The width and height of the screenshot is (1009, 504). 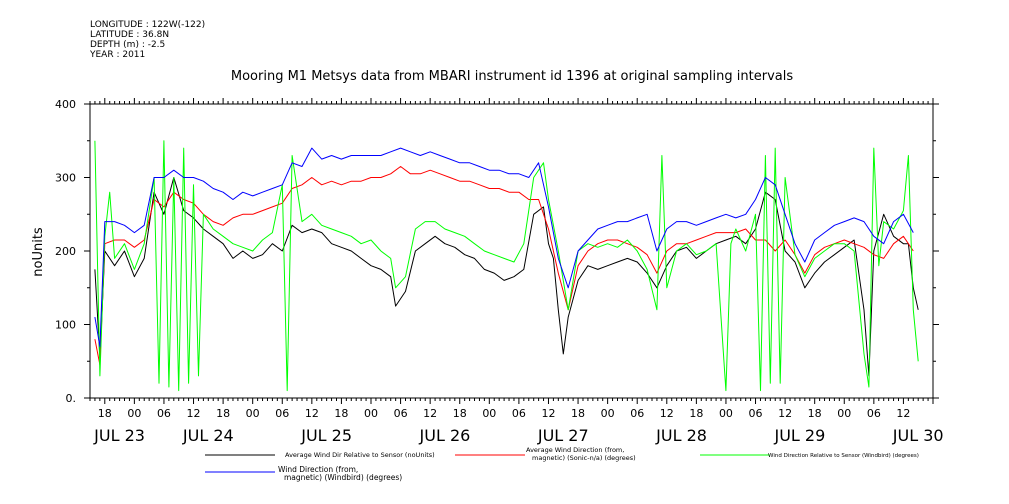 I want to click on year-text: YEAR : 2011, so click(x=118, y=55).